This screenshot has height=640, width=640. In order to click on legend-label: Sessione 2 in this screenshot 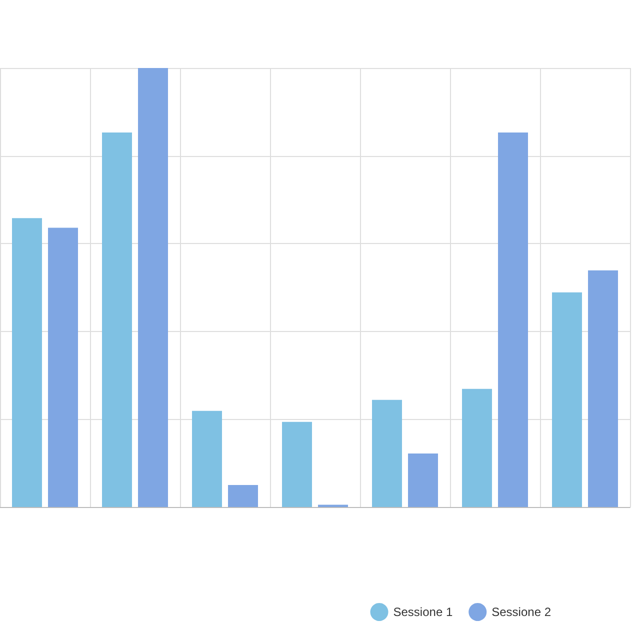, I will do `click(522, 612)`.